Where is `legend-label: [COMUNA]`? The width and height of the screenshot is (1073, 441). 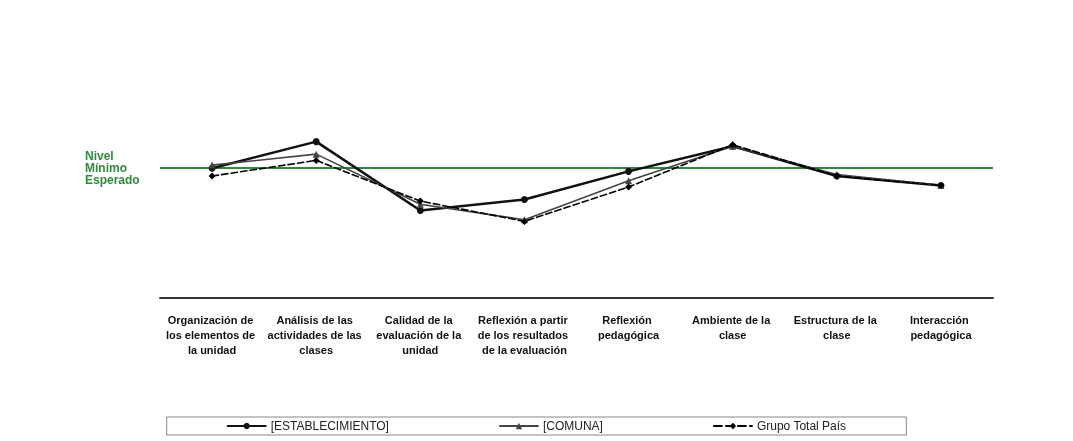
legend-label: [COMUNA] is located at coordinates (572, 426).